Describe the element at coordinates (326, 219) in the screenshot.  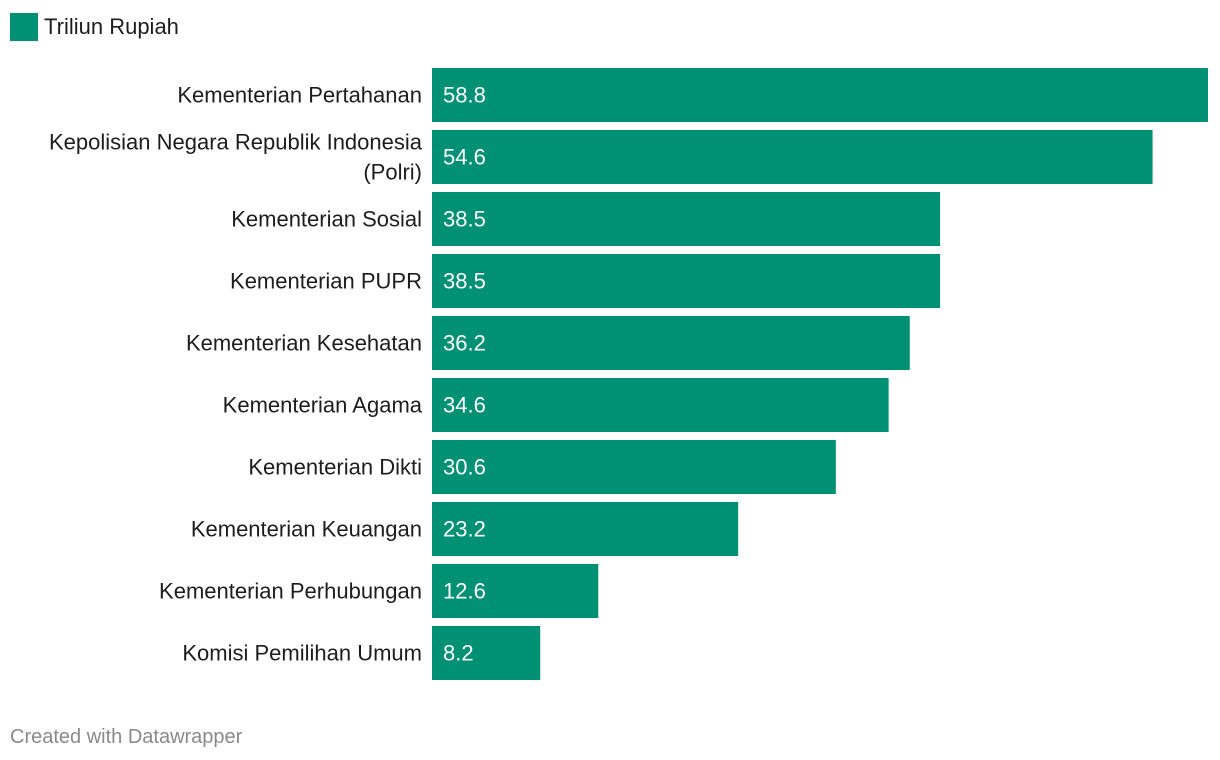
I see `category-label: Kementerian Sosial` at that location.